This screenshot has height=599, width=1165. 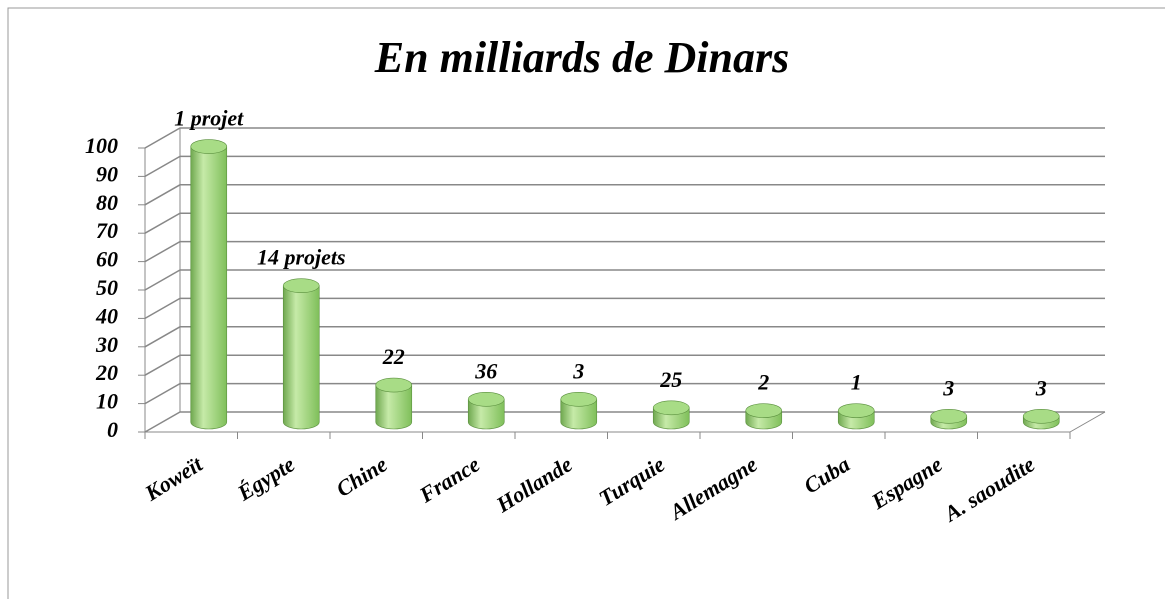 I want to click on chart-title: En milliards de Dinars, so click(x=581, y=57).